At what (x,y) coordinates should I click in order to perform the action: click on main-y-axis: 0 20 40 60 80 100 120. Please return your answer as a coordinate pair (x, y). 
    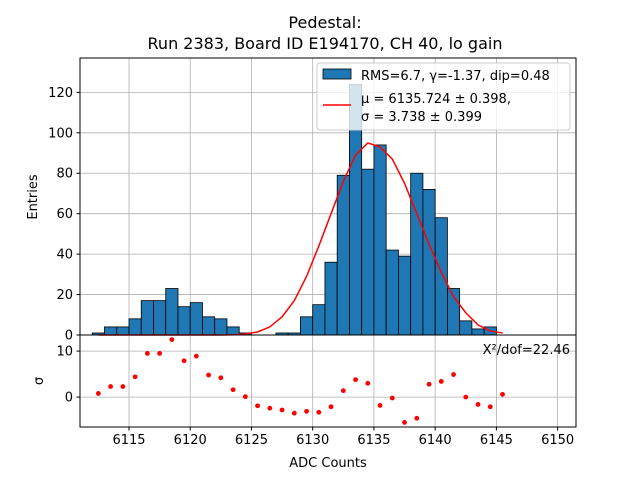
    Looking at the image, I should click on (64, 215).